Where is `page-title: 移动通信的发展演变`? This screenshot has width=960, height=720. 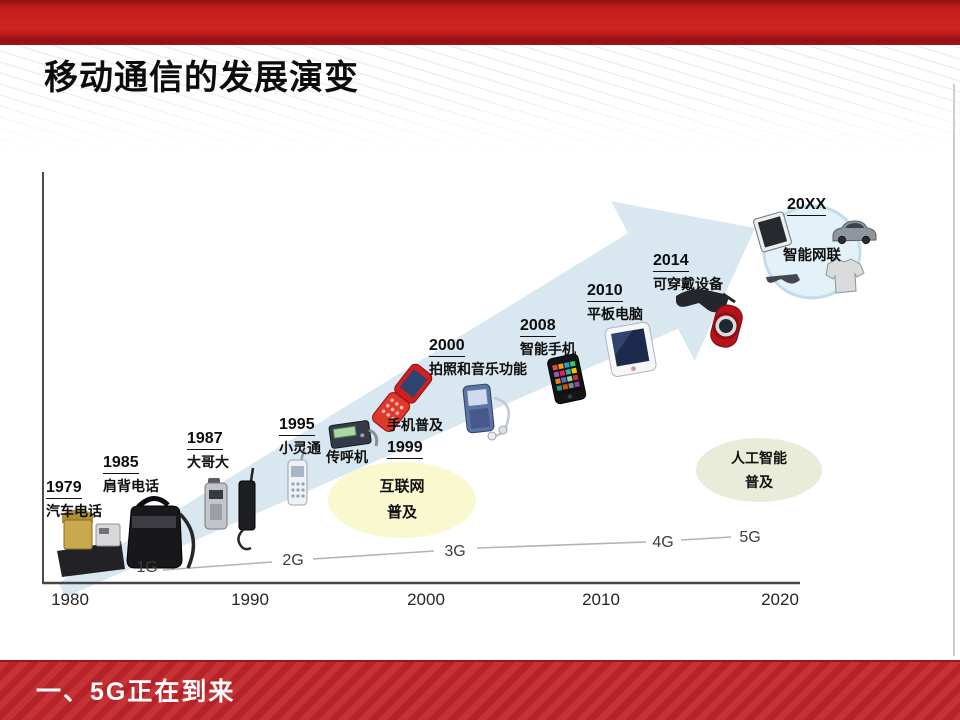
page-title: 移动通信的发展演变 is located at coordinates (201, 78).